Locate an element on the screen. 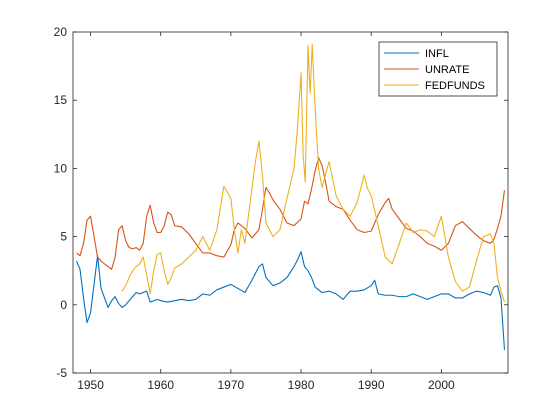 The width and height of the screenshot is (560, 420). x-tick-label: 1990 is located at coordinates (371, 385).